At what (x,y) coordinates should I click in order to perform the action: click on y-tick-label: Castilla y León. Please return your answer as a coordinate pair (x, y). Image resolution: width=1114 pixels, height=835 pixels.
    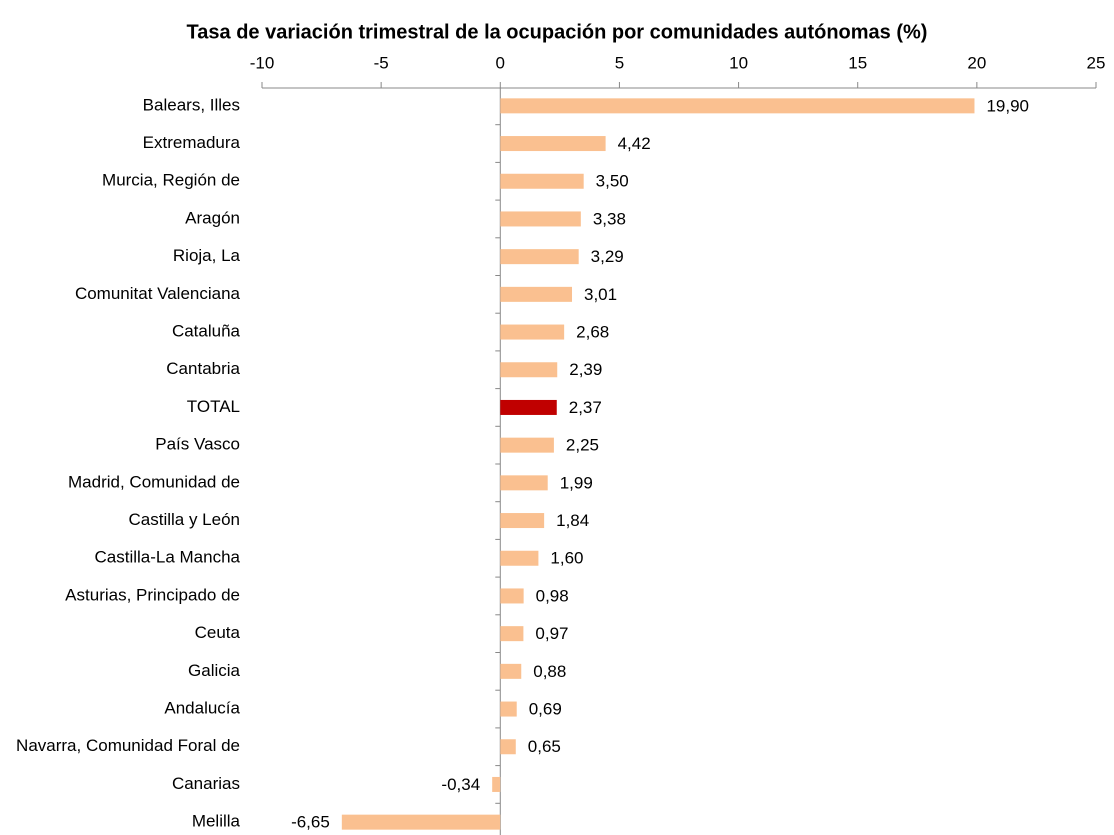
    Looking at the image, I should click on (184, 519).